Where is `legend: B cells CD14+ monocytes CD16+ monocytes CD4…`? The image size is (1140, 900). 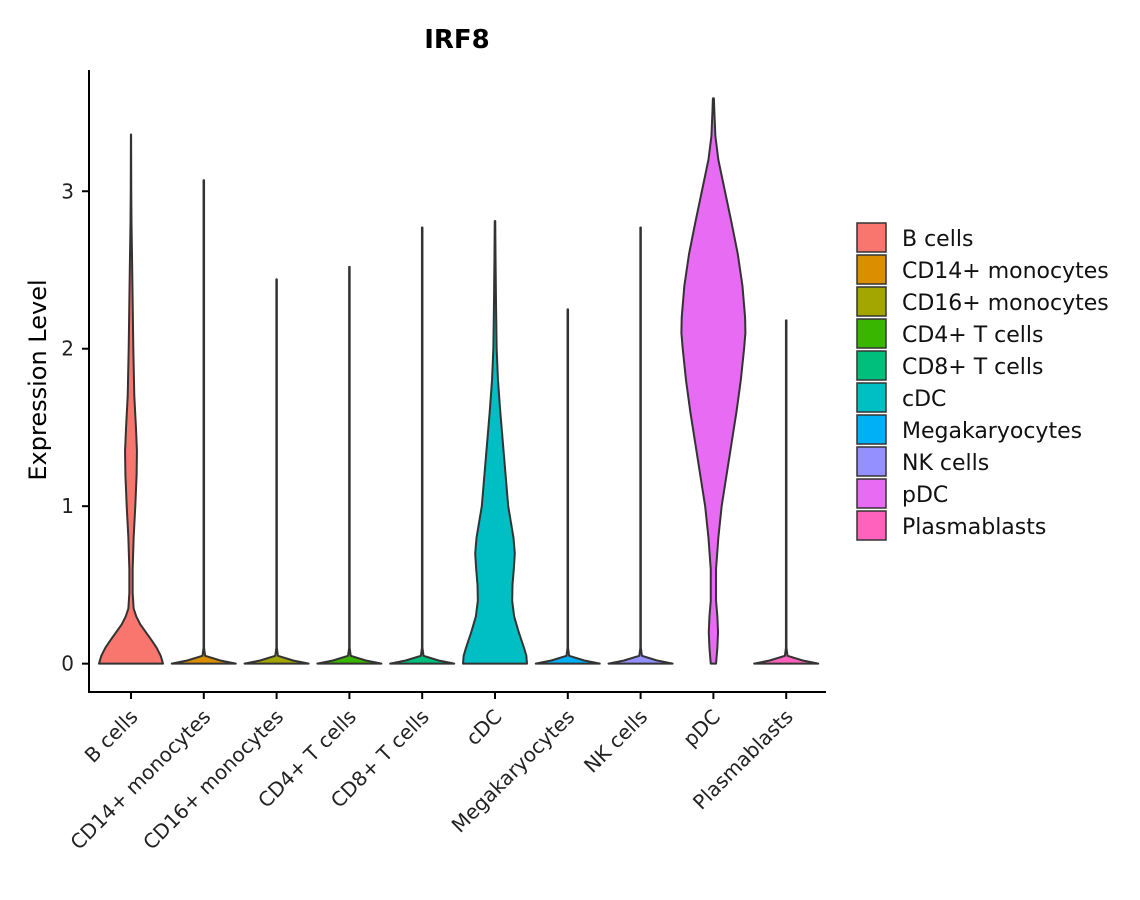
legend: B cells CD14+ monocytes CD16+ monocytes CD4… is located at coordinates (982, 381).